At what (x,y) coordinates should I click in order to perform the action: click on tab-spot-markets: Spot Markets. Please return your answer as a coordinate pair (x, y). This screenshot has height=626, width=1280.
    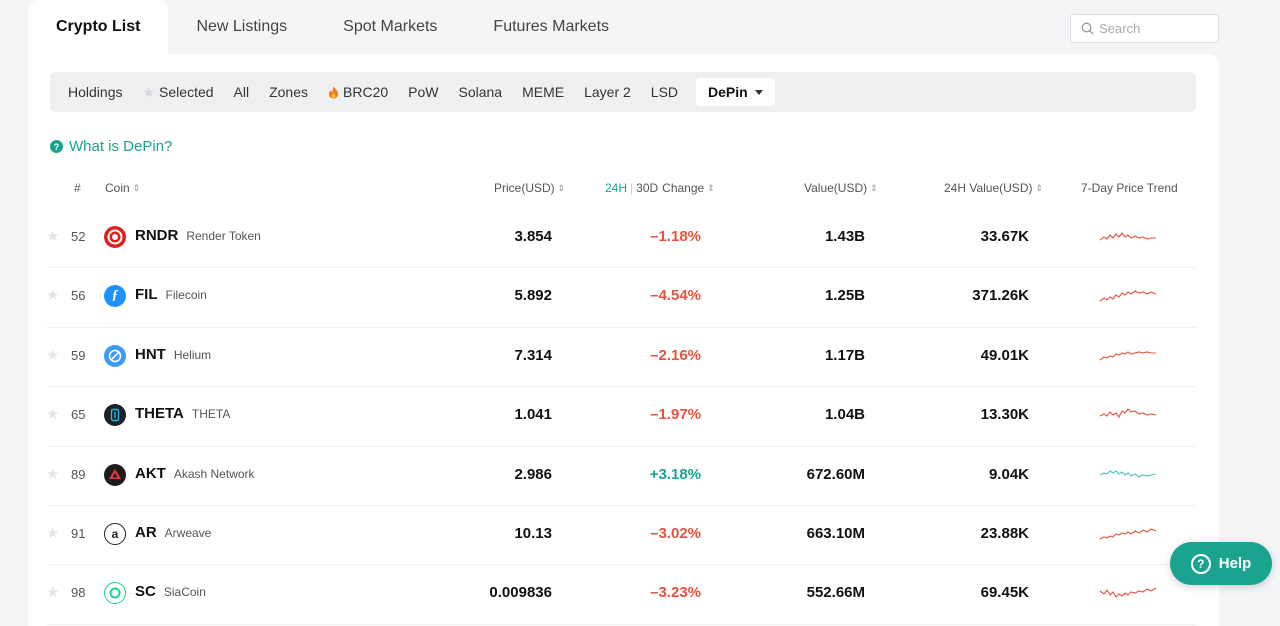
    Looking at the image, I should click on (390, 26).